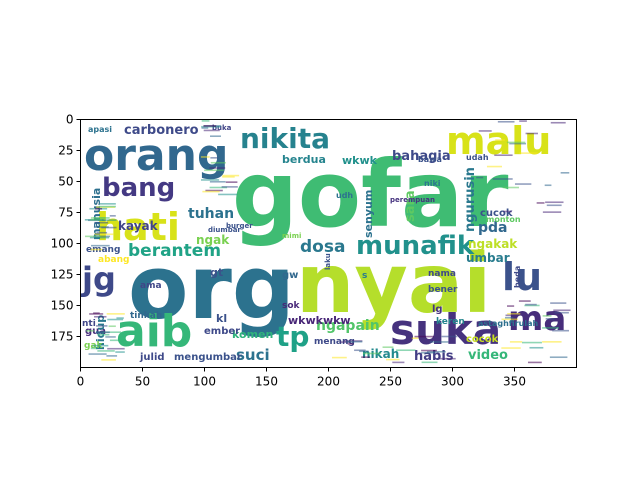  I want to click on cloud-word: apasi, so click(100, 129).